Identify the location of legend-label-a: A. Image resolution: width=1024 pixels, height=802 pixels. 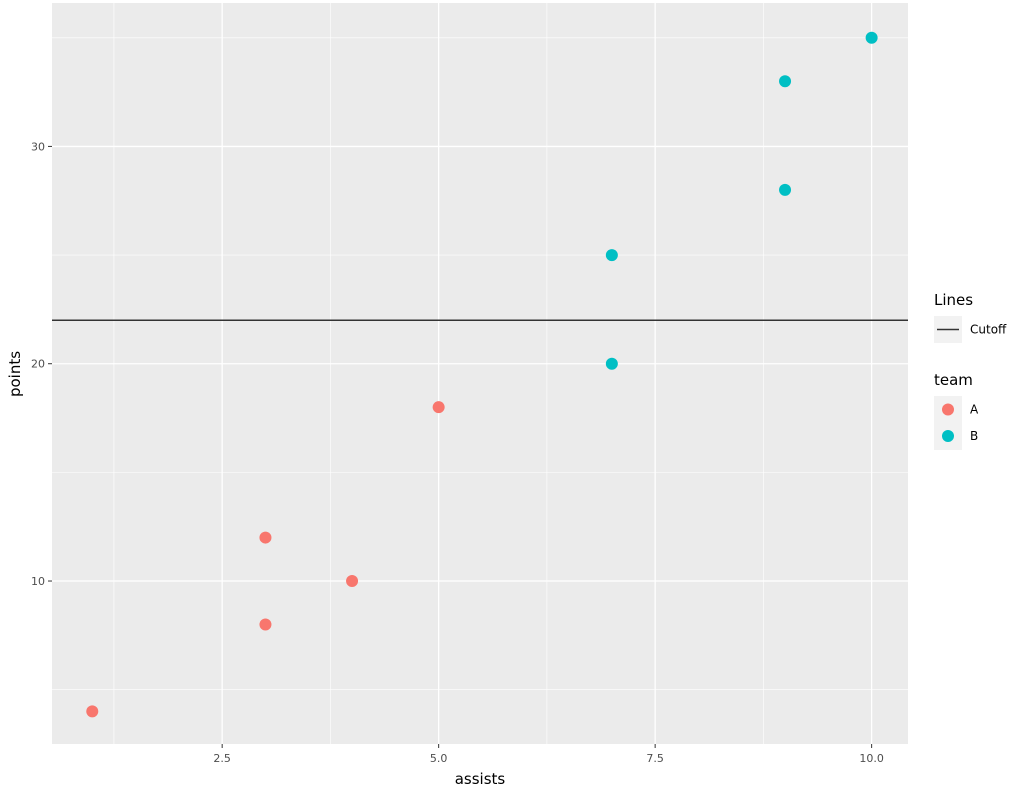
(974, 410).